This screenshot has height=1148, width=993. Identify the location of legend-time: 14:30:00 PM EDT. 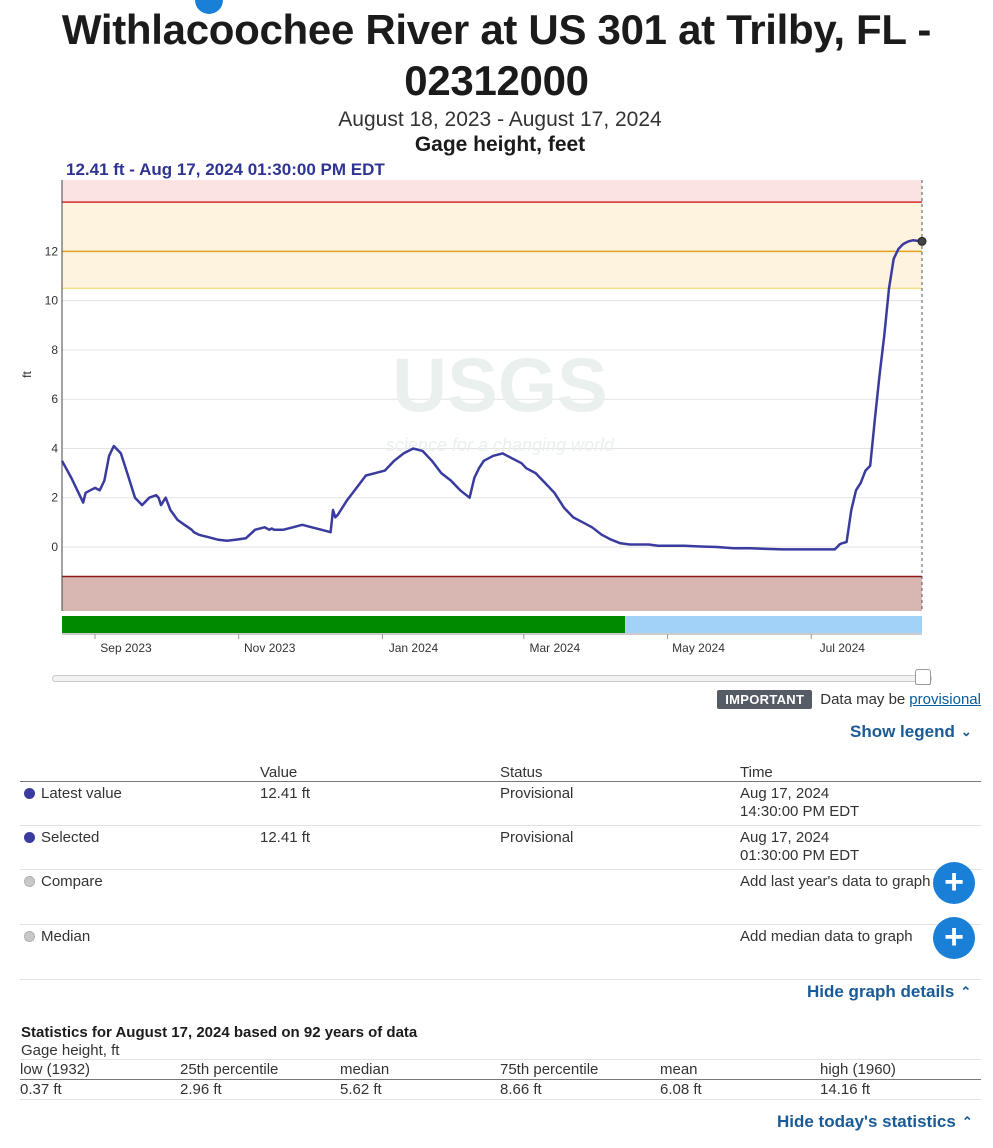
(800, 811).